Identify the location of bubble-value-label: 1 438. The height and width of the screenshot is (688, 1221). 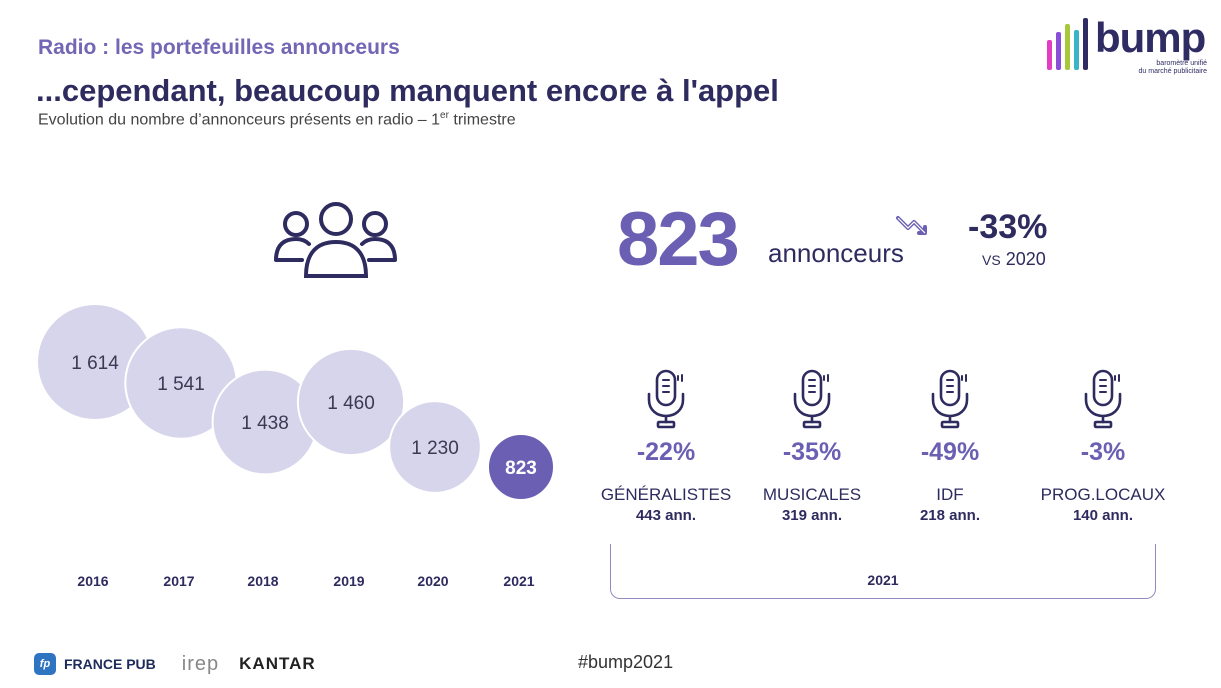
(265, 423).